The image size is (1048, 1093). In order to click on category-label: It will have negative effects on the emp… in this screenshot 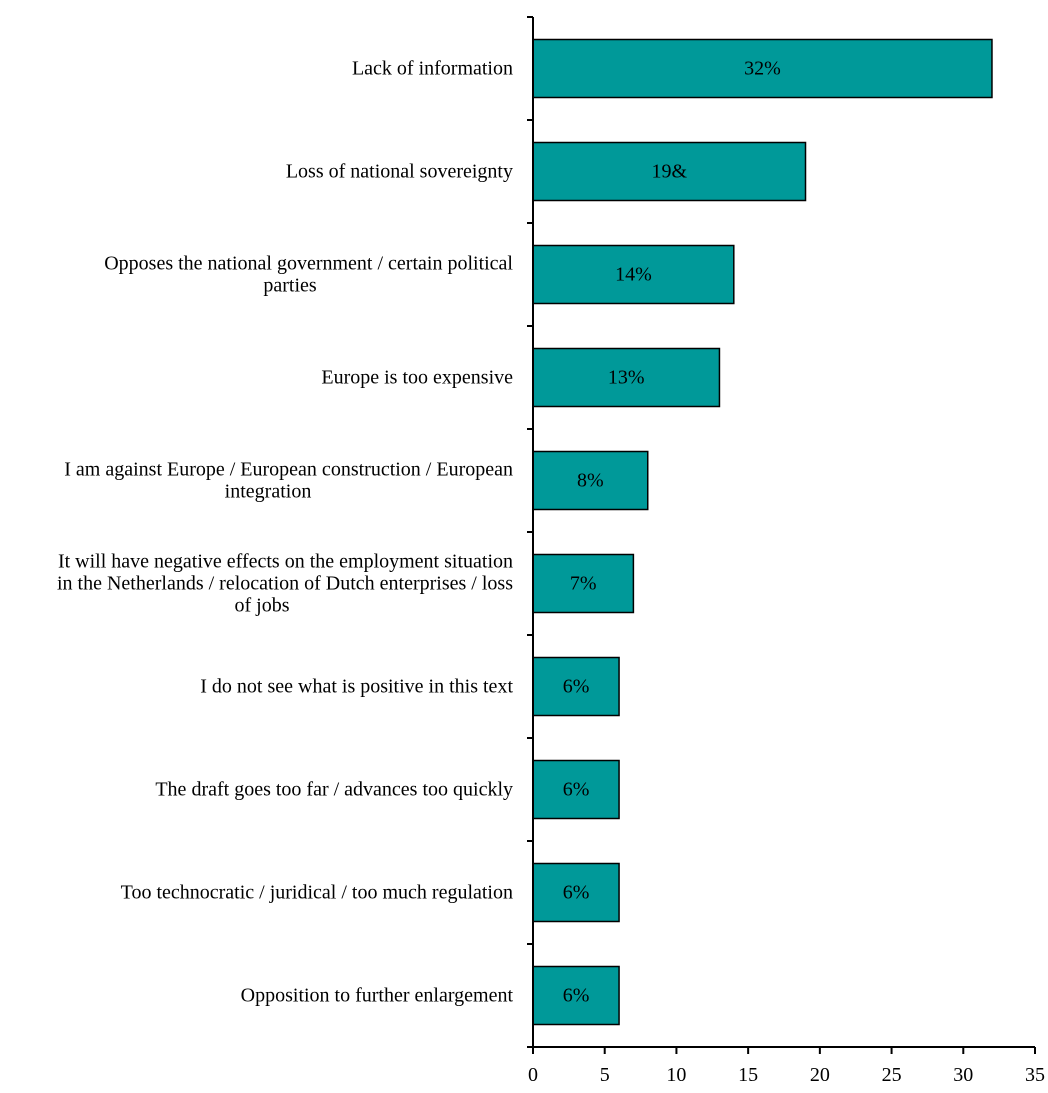, I will do `click(285, 562)`.